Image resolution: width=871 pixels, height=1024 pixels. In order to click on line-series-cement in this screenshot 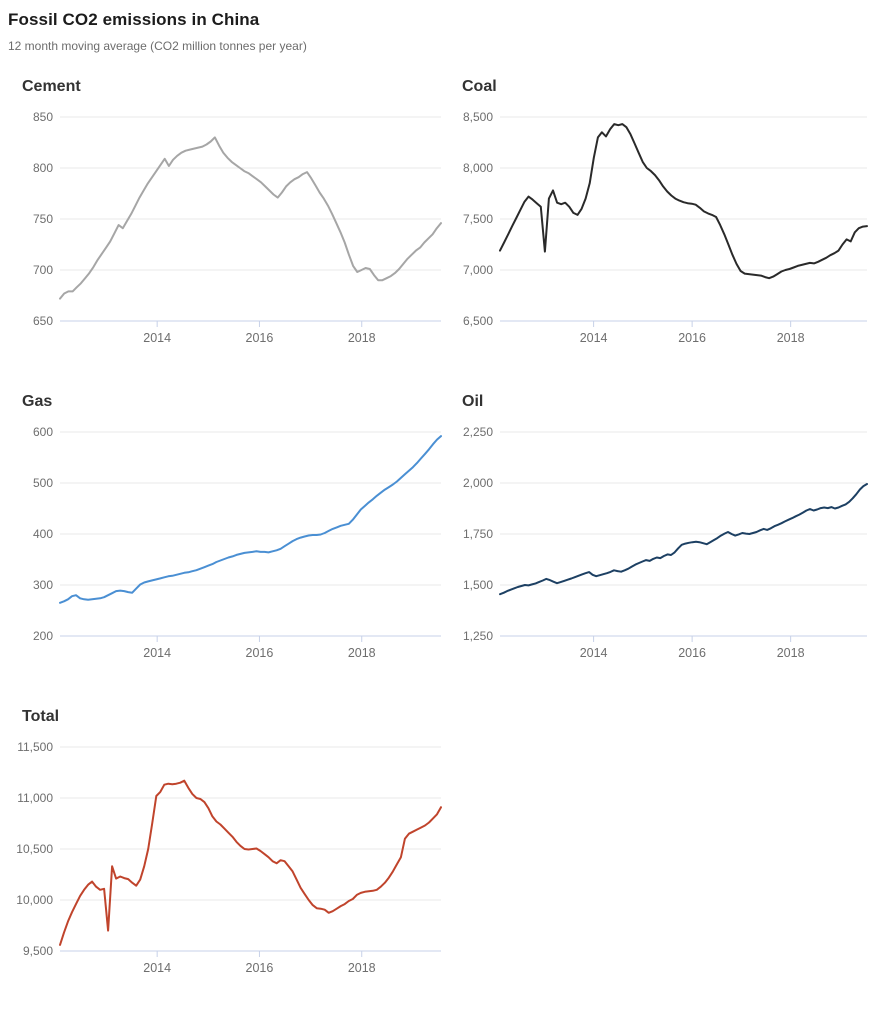, I will do `click(250, 218)`.